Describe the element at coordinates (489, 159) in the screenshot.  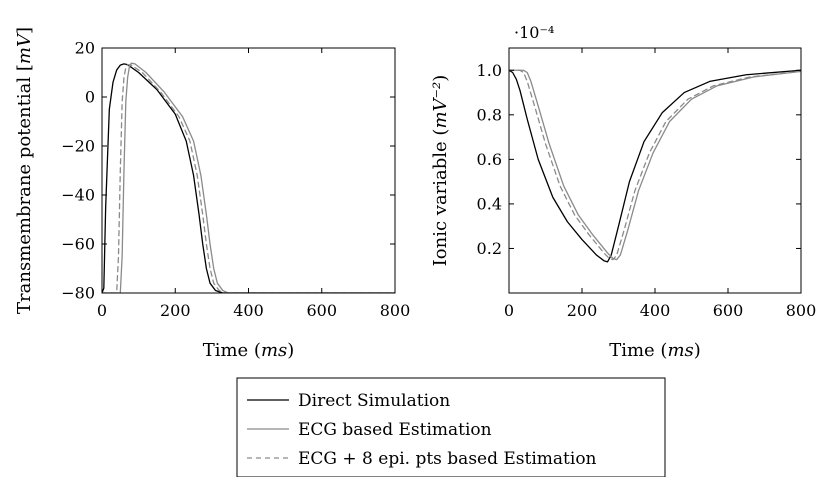
I see `right-y-tick-label: 0.6` at that location.